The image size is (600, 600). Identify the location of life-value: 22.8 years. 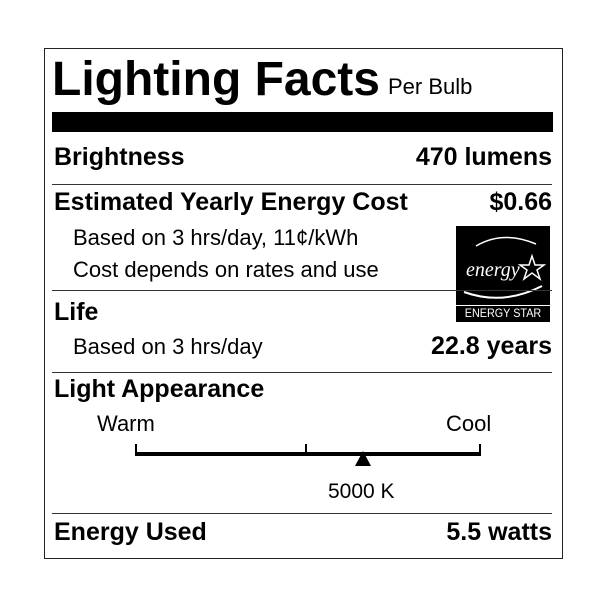
(491, 346).